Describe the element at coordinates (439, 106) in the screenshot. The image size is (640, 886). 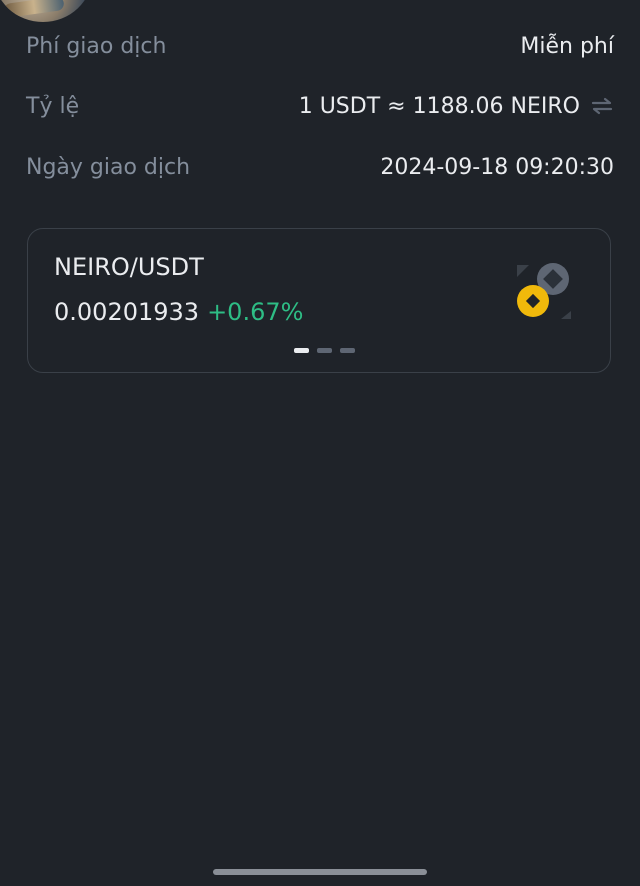
I see `rate-value: 1 USDT ≈ 1188.06 NEIRO` at that location.